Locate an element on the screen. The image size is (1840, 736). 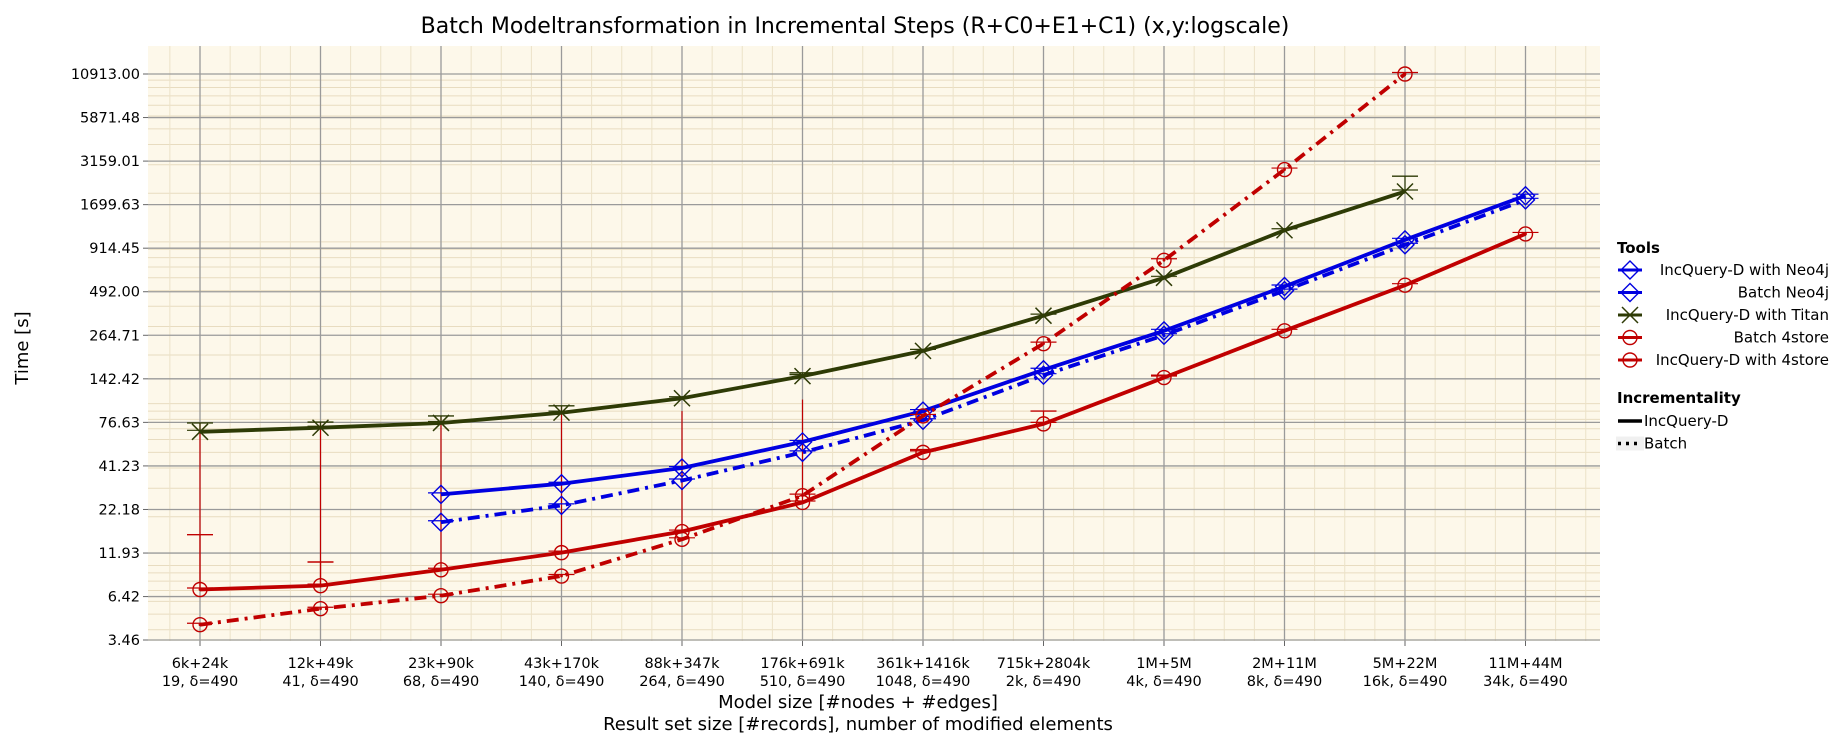
x-axis-title: Model size [#nodes + #edges] is located at coordinates (858, 702).